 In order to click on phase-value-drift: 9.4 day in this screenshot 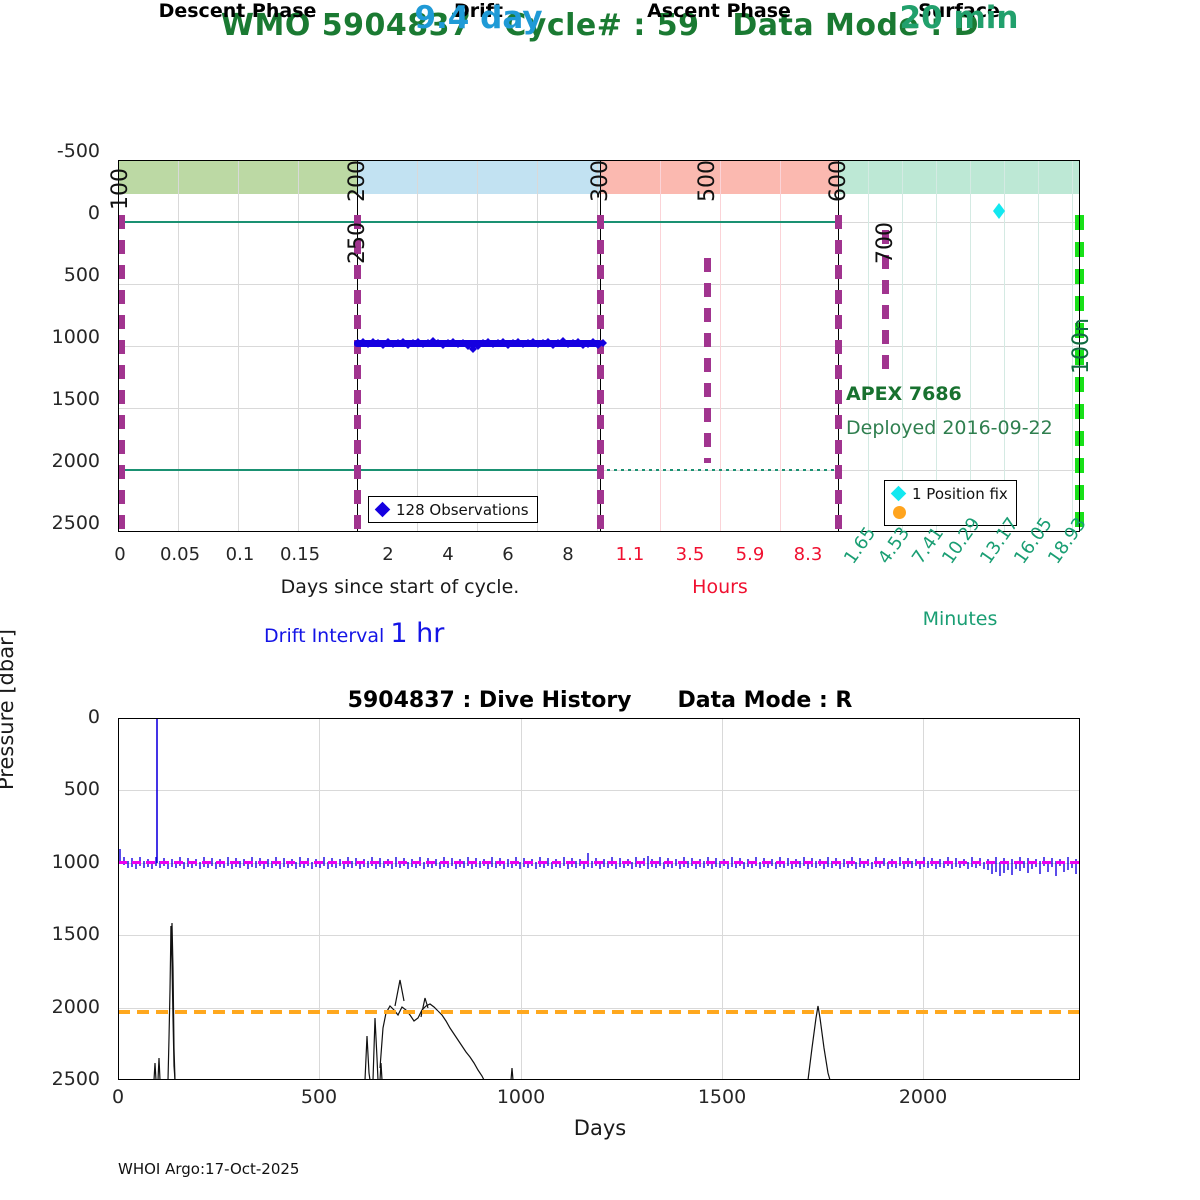, I will do `click(478, 18)`.